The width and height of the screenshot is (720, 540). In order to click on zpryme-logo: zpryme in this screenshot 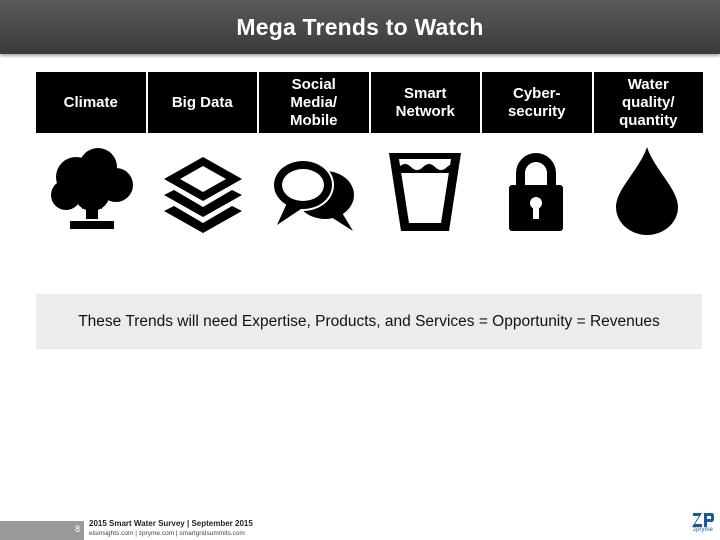, I will do `click(703, 525)`.